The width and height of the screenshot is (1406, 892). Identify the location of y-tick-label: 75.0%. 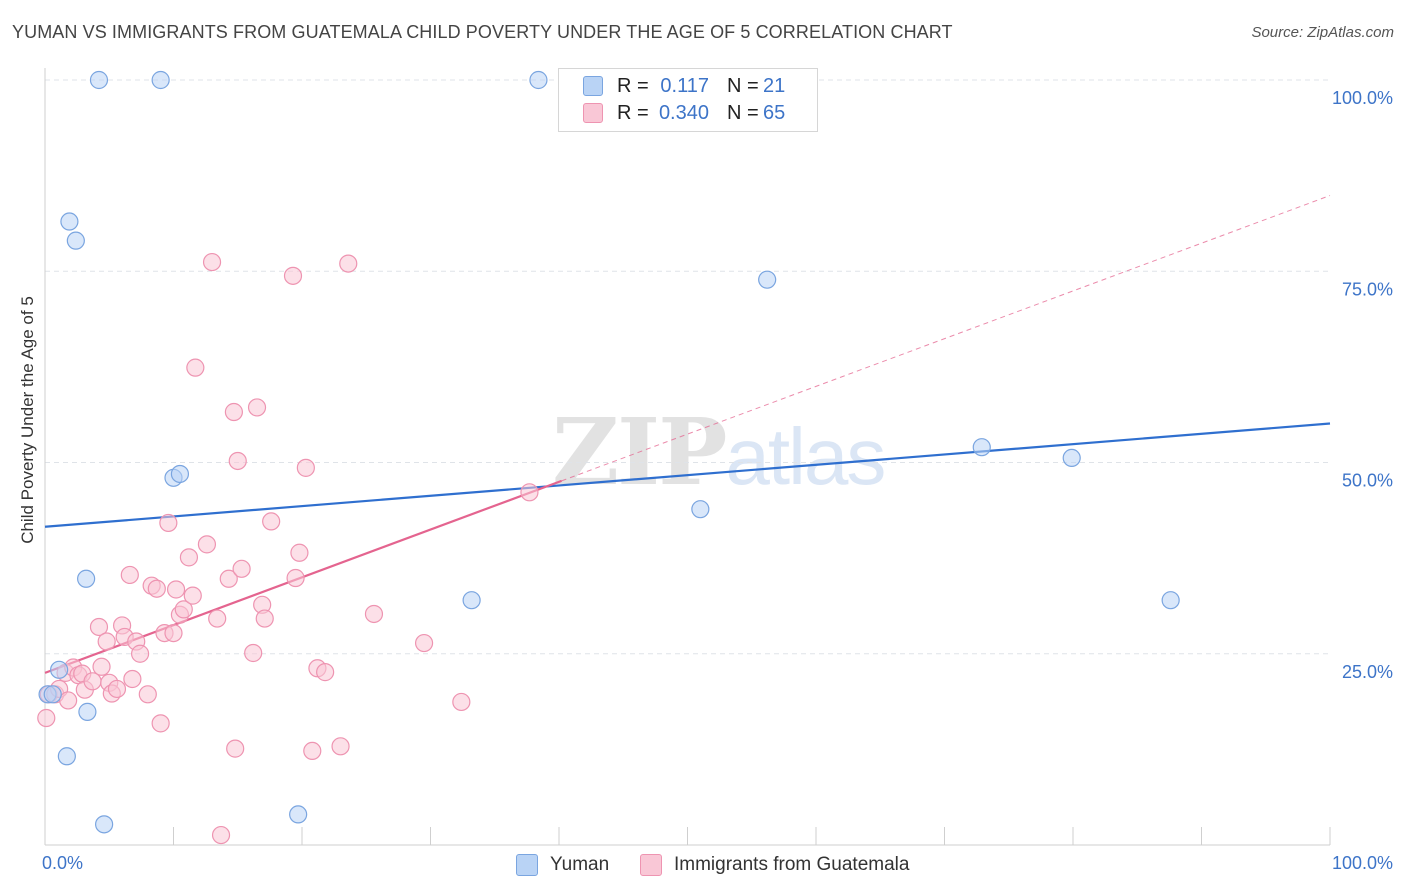
(1367, 289).